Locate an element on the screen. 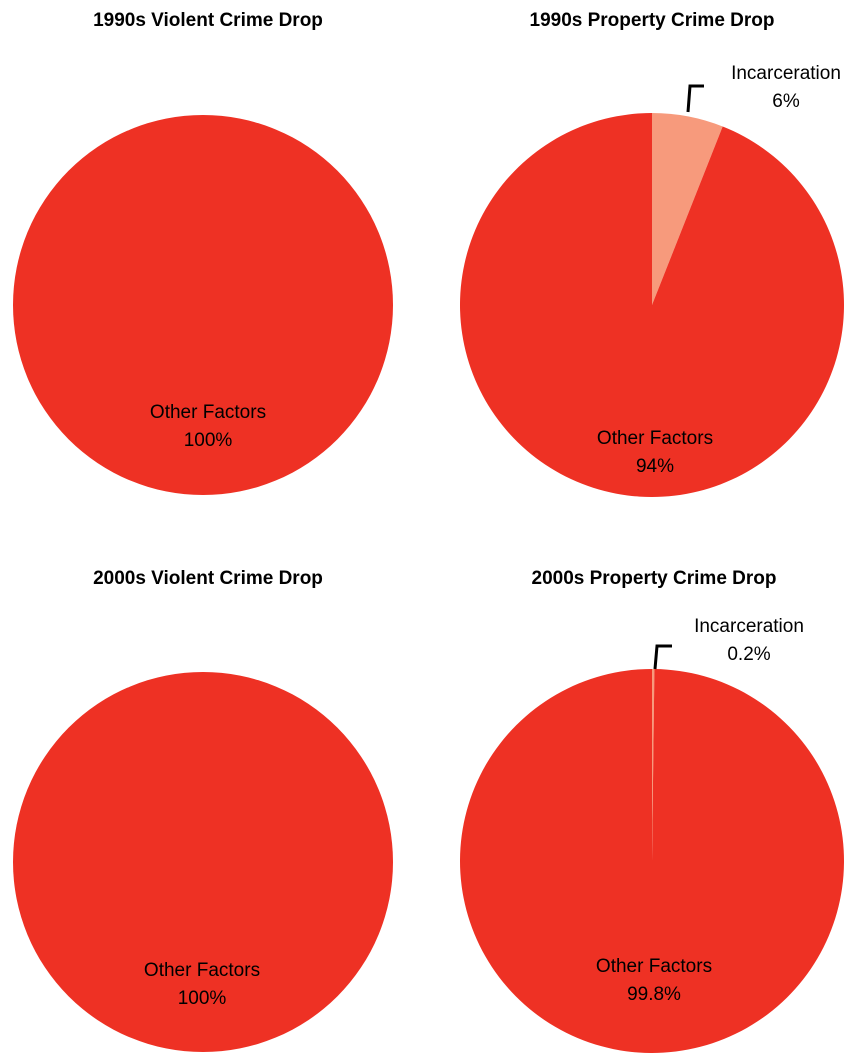  slice-value-other-factors: 94% is located at coordinates (655, 466).